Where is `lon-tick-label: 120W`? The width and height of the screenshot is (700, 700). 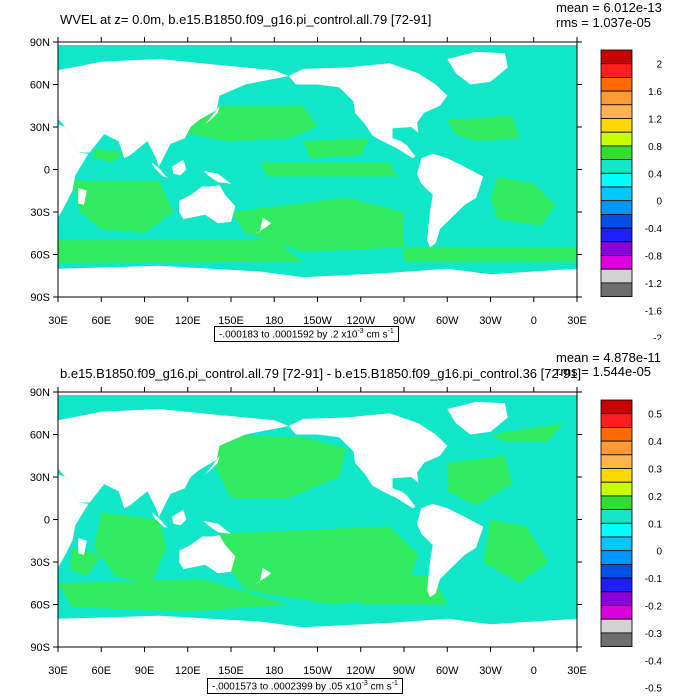 lon-tick-label: 120W is located at coordinates (360, 671).